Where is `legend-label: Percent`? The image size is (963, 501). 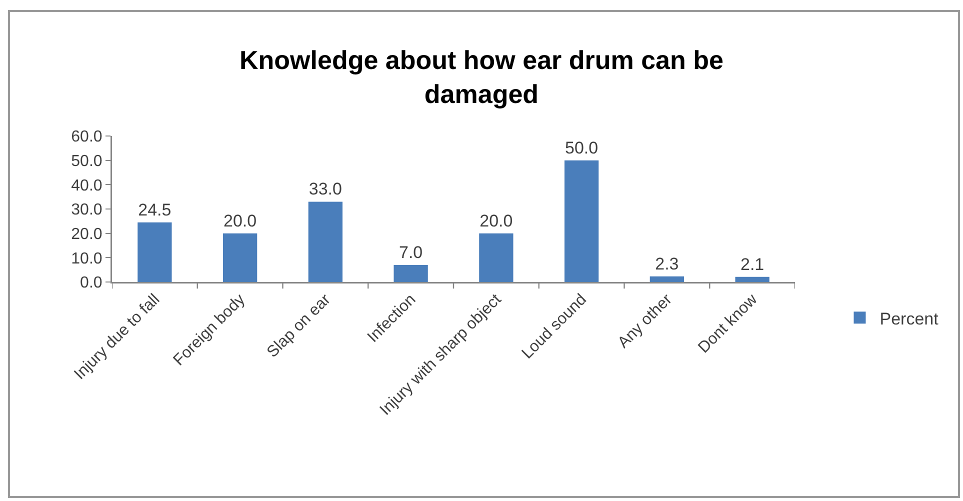 legend-label: Percent is located at coordinates (909, 318).